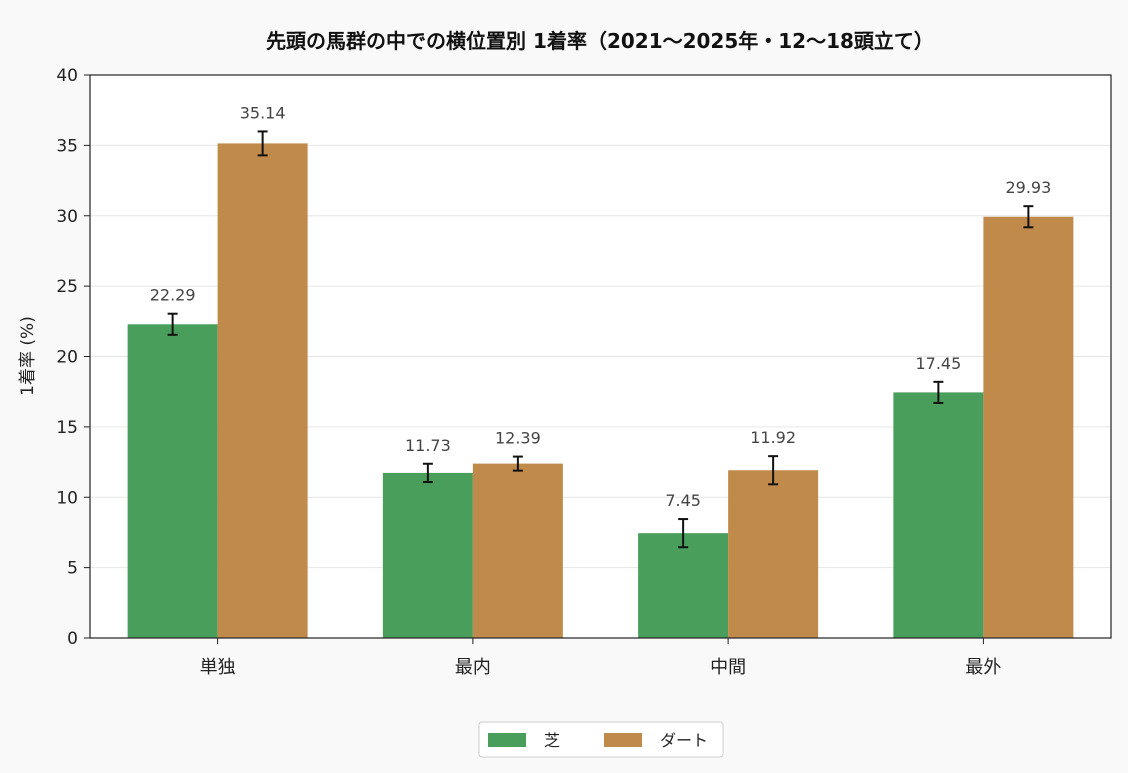  Describe the element at coordinates (67, 358) in the screenshot. I see `y-tick-label: 20` at that location.